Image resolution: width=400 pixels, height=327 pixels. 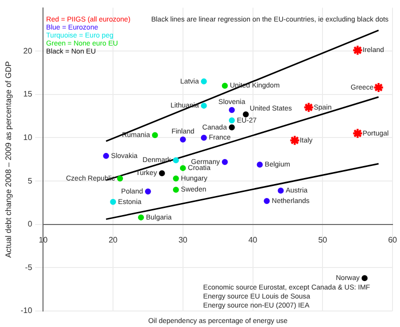 What do you see at coordinates (393, 239) in the screenshot?
I see `x-tick-label: 60` at bounding box center [393, 239].